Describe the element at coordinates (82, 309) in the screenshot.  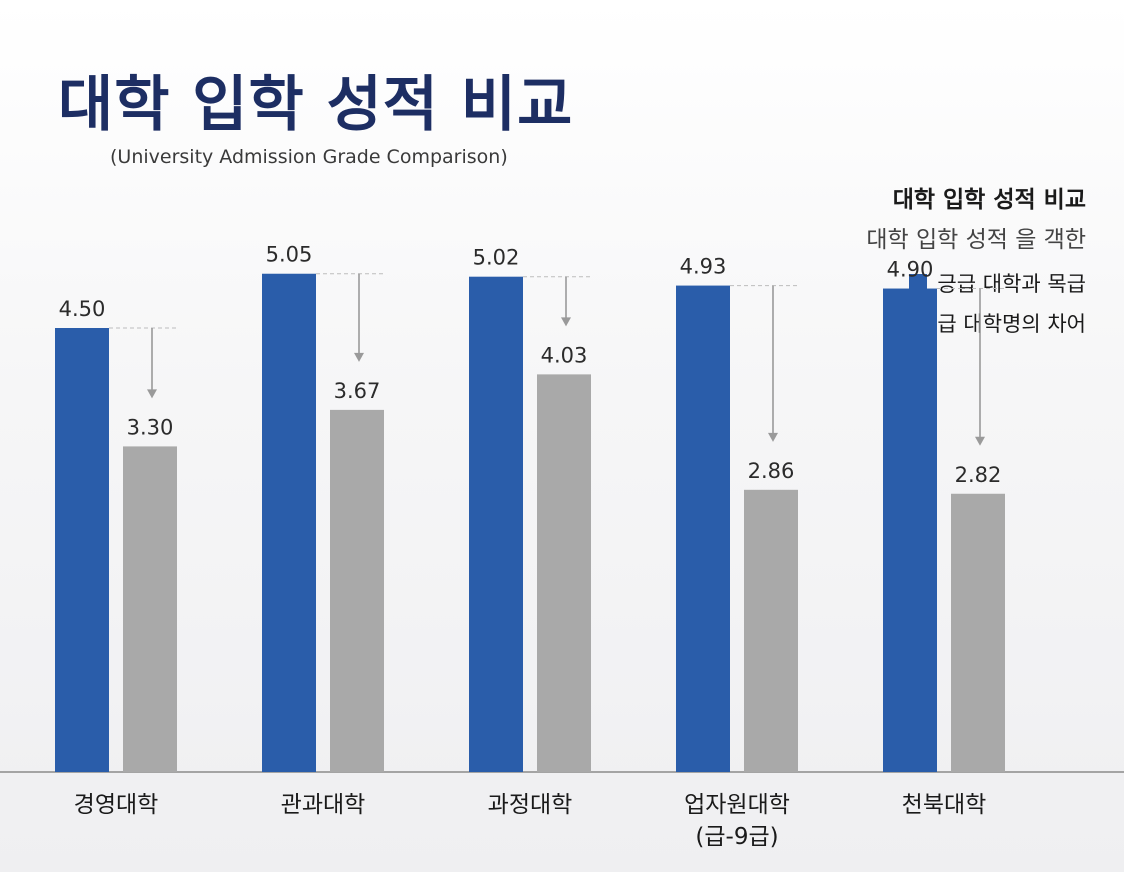
I see `value-label-series-1: 4.50` at that location.